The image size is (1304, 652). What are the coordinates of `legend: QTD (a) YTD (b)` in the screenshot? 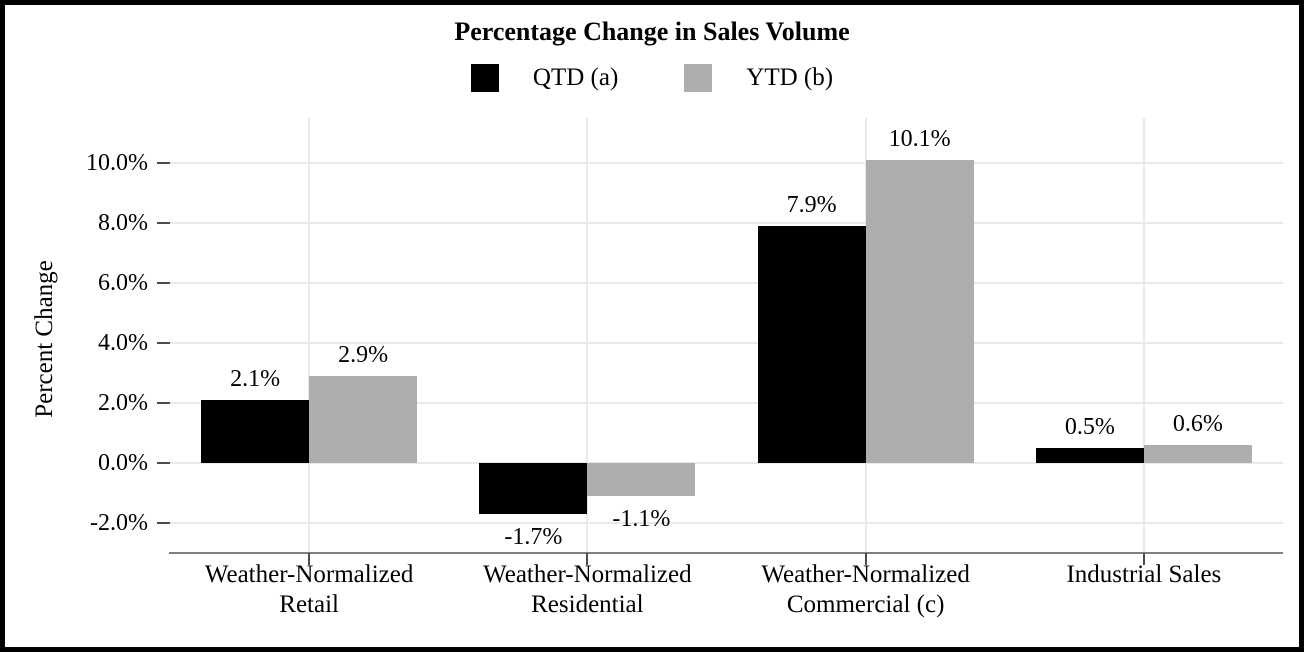 It's located at (652, 78).